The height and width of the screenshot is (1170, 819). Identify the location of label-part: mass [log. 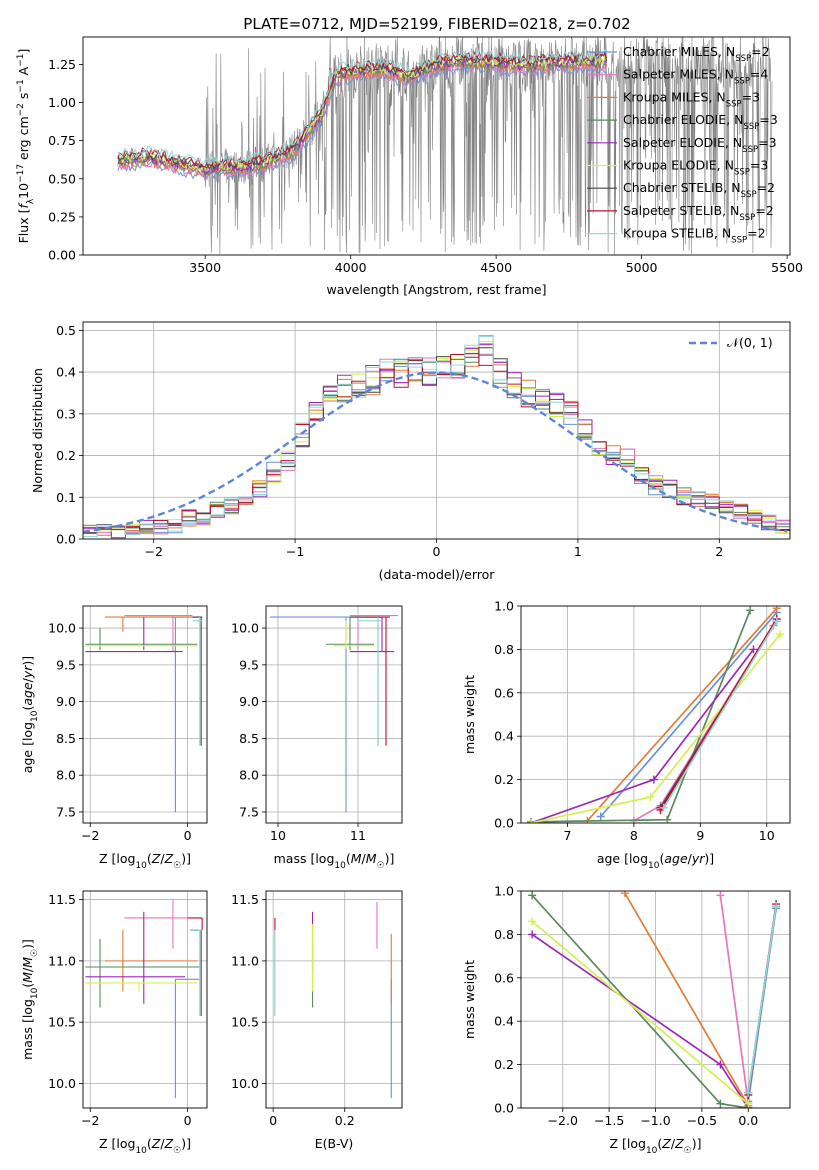
(27, 1029).